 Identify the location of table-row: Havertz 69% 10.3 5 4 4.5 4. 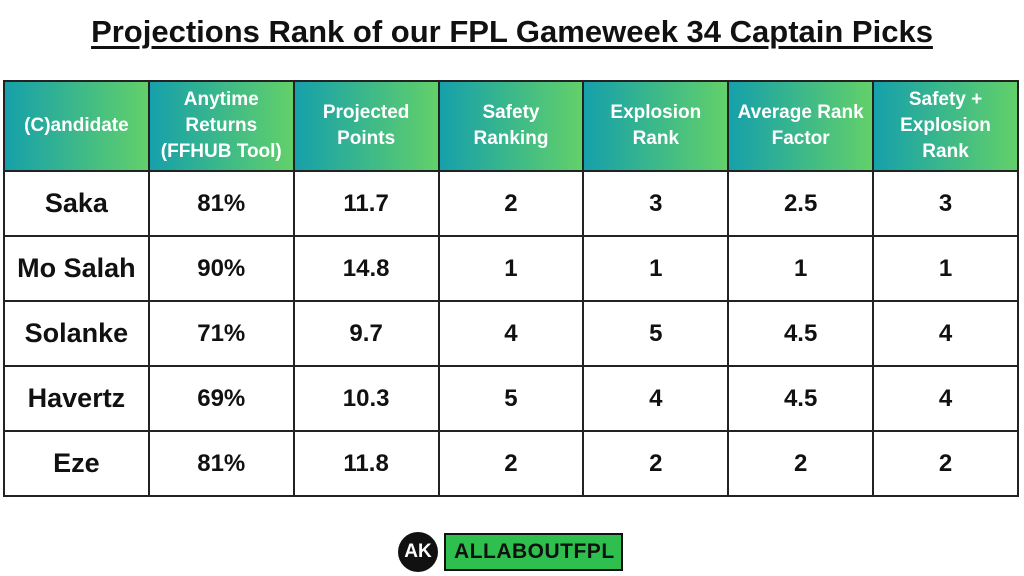
(511, 398).